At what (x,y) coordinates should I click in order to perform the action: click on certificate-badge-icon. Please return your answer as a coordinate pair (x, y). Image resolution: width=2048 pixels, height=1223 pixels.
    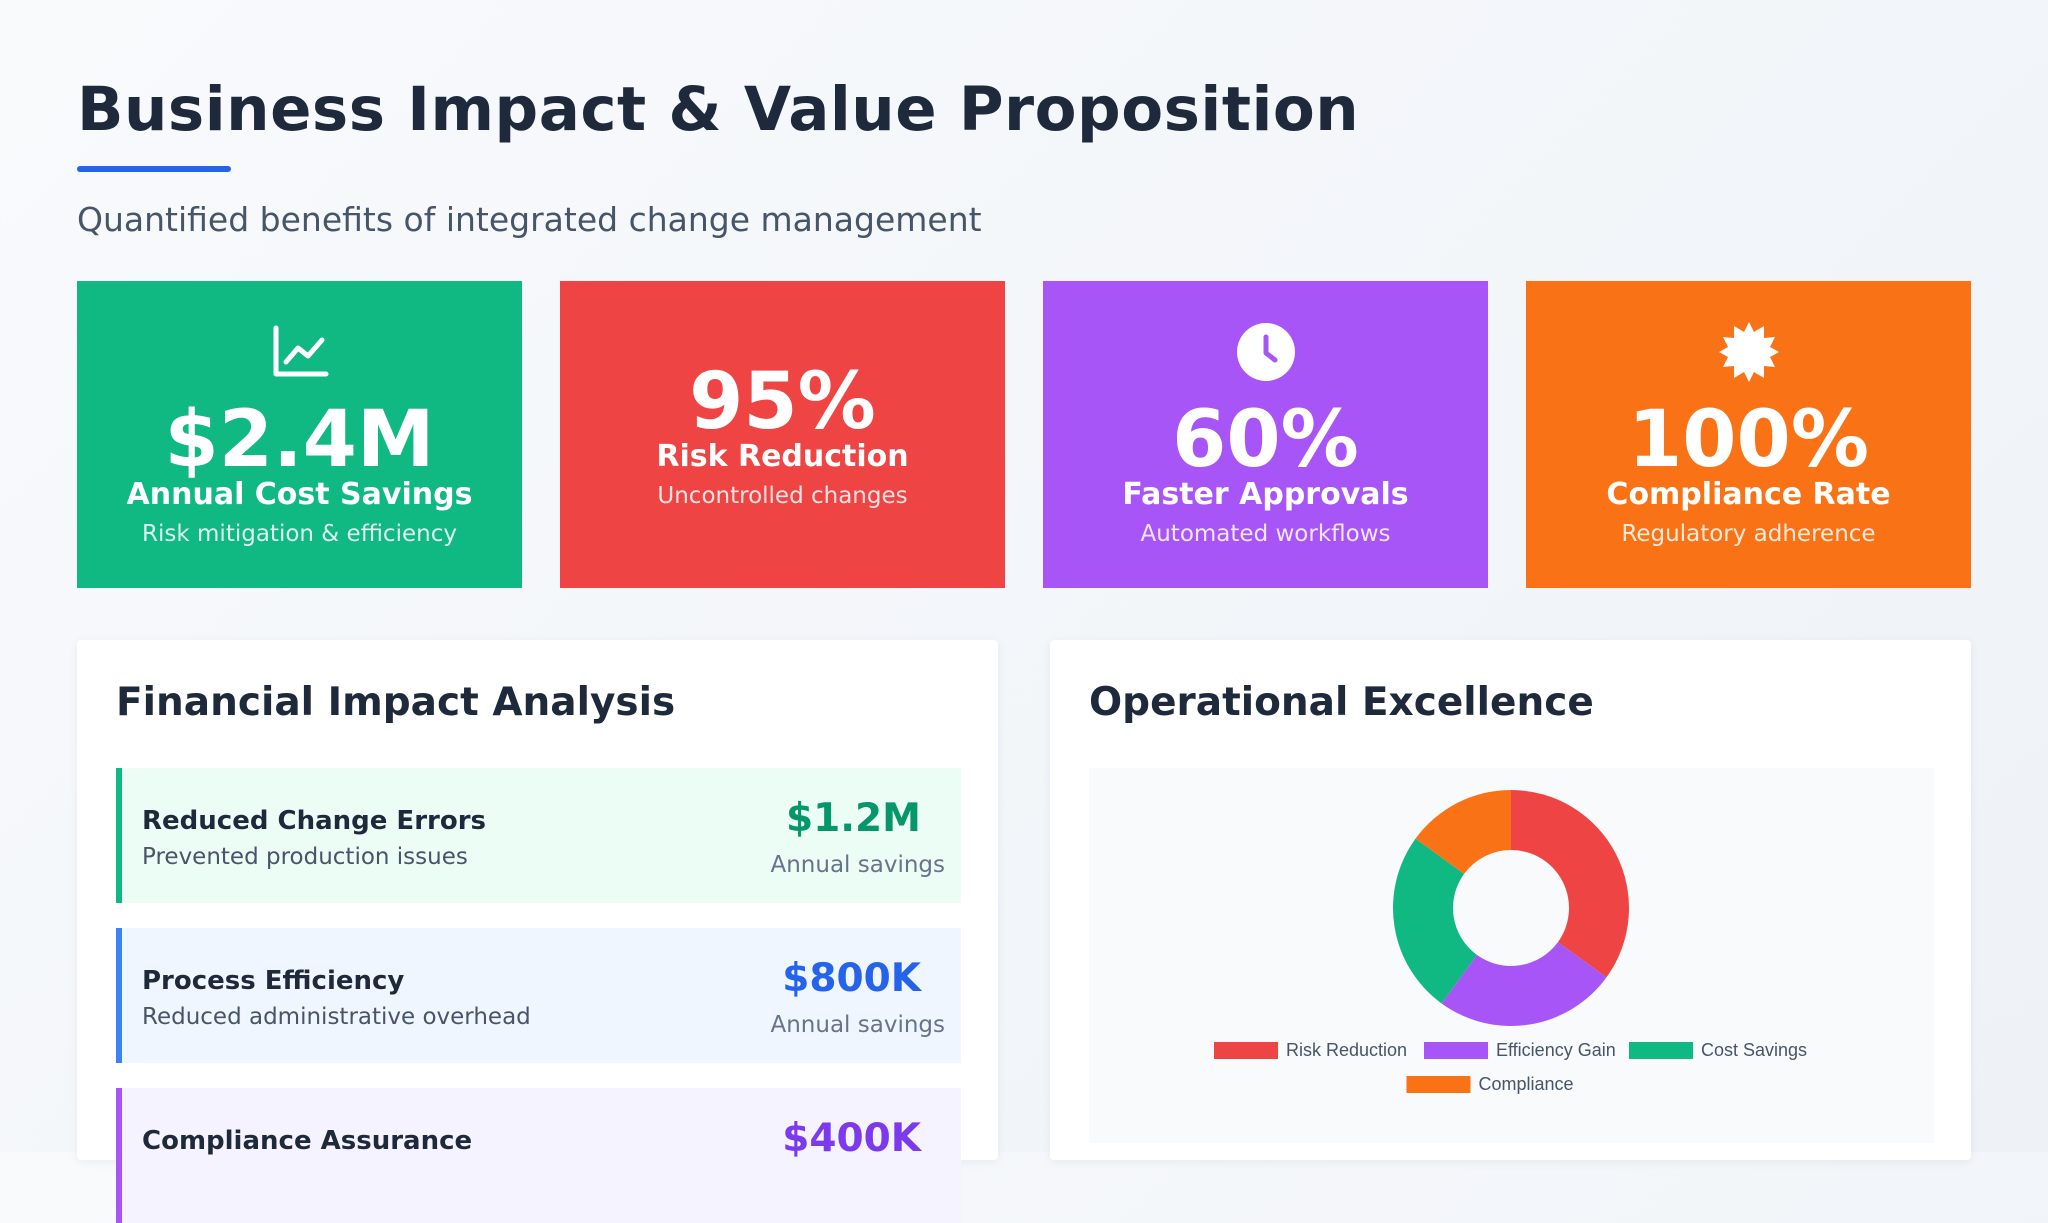
    Looking at the image, I should click on (1748, 352).